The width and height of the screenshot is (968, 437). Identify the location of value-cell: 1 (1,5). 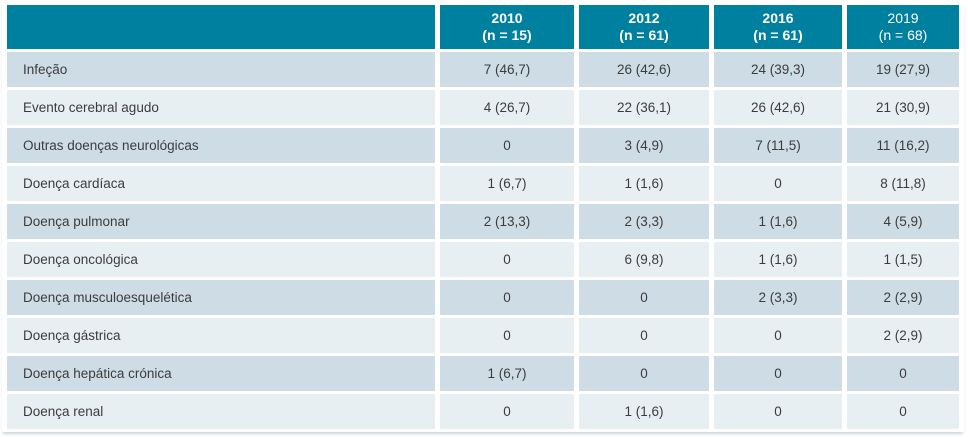
(903, 259).